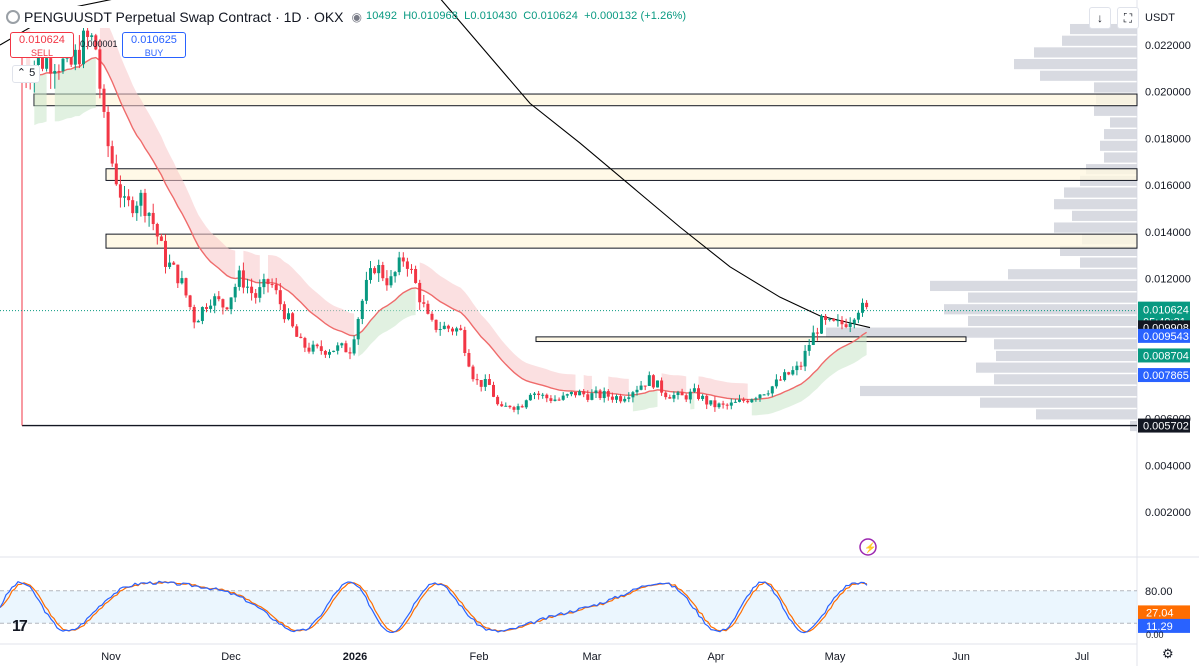 The image size is (1199, 666). Describe the element at coordinates (1160, 18) in the screenshot. I see `currency-select: USDT` at that location.